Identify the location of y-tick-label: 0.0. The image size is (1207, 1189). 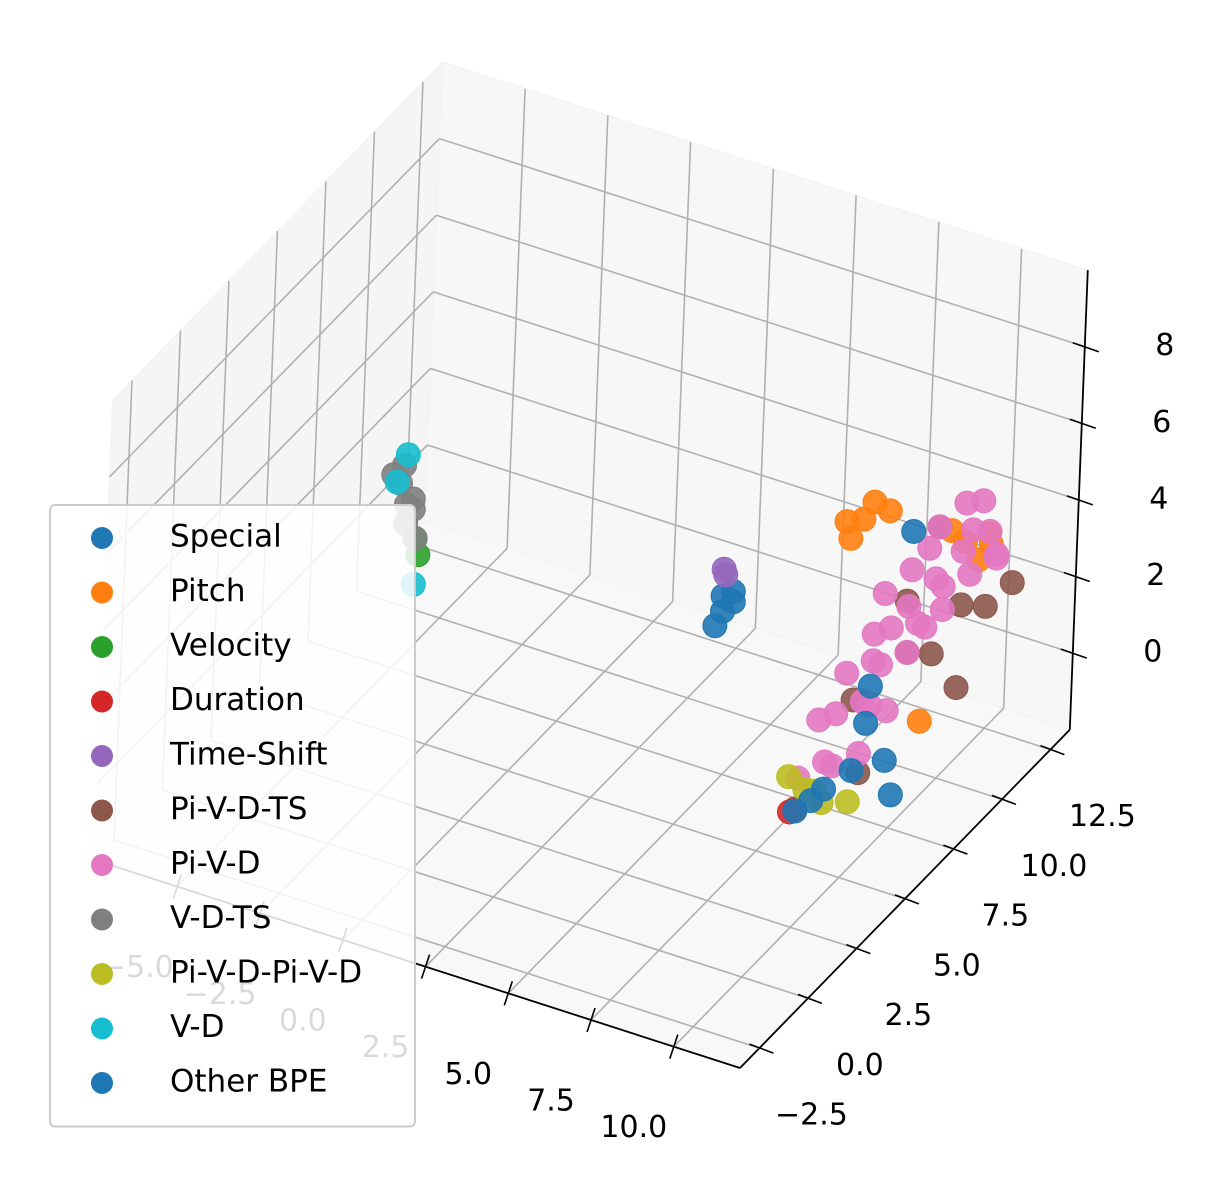
(860, 1065).